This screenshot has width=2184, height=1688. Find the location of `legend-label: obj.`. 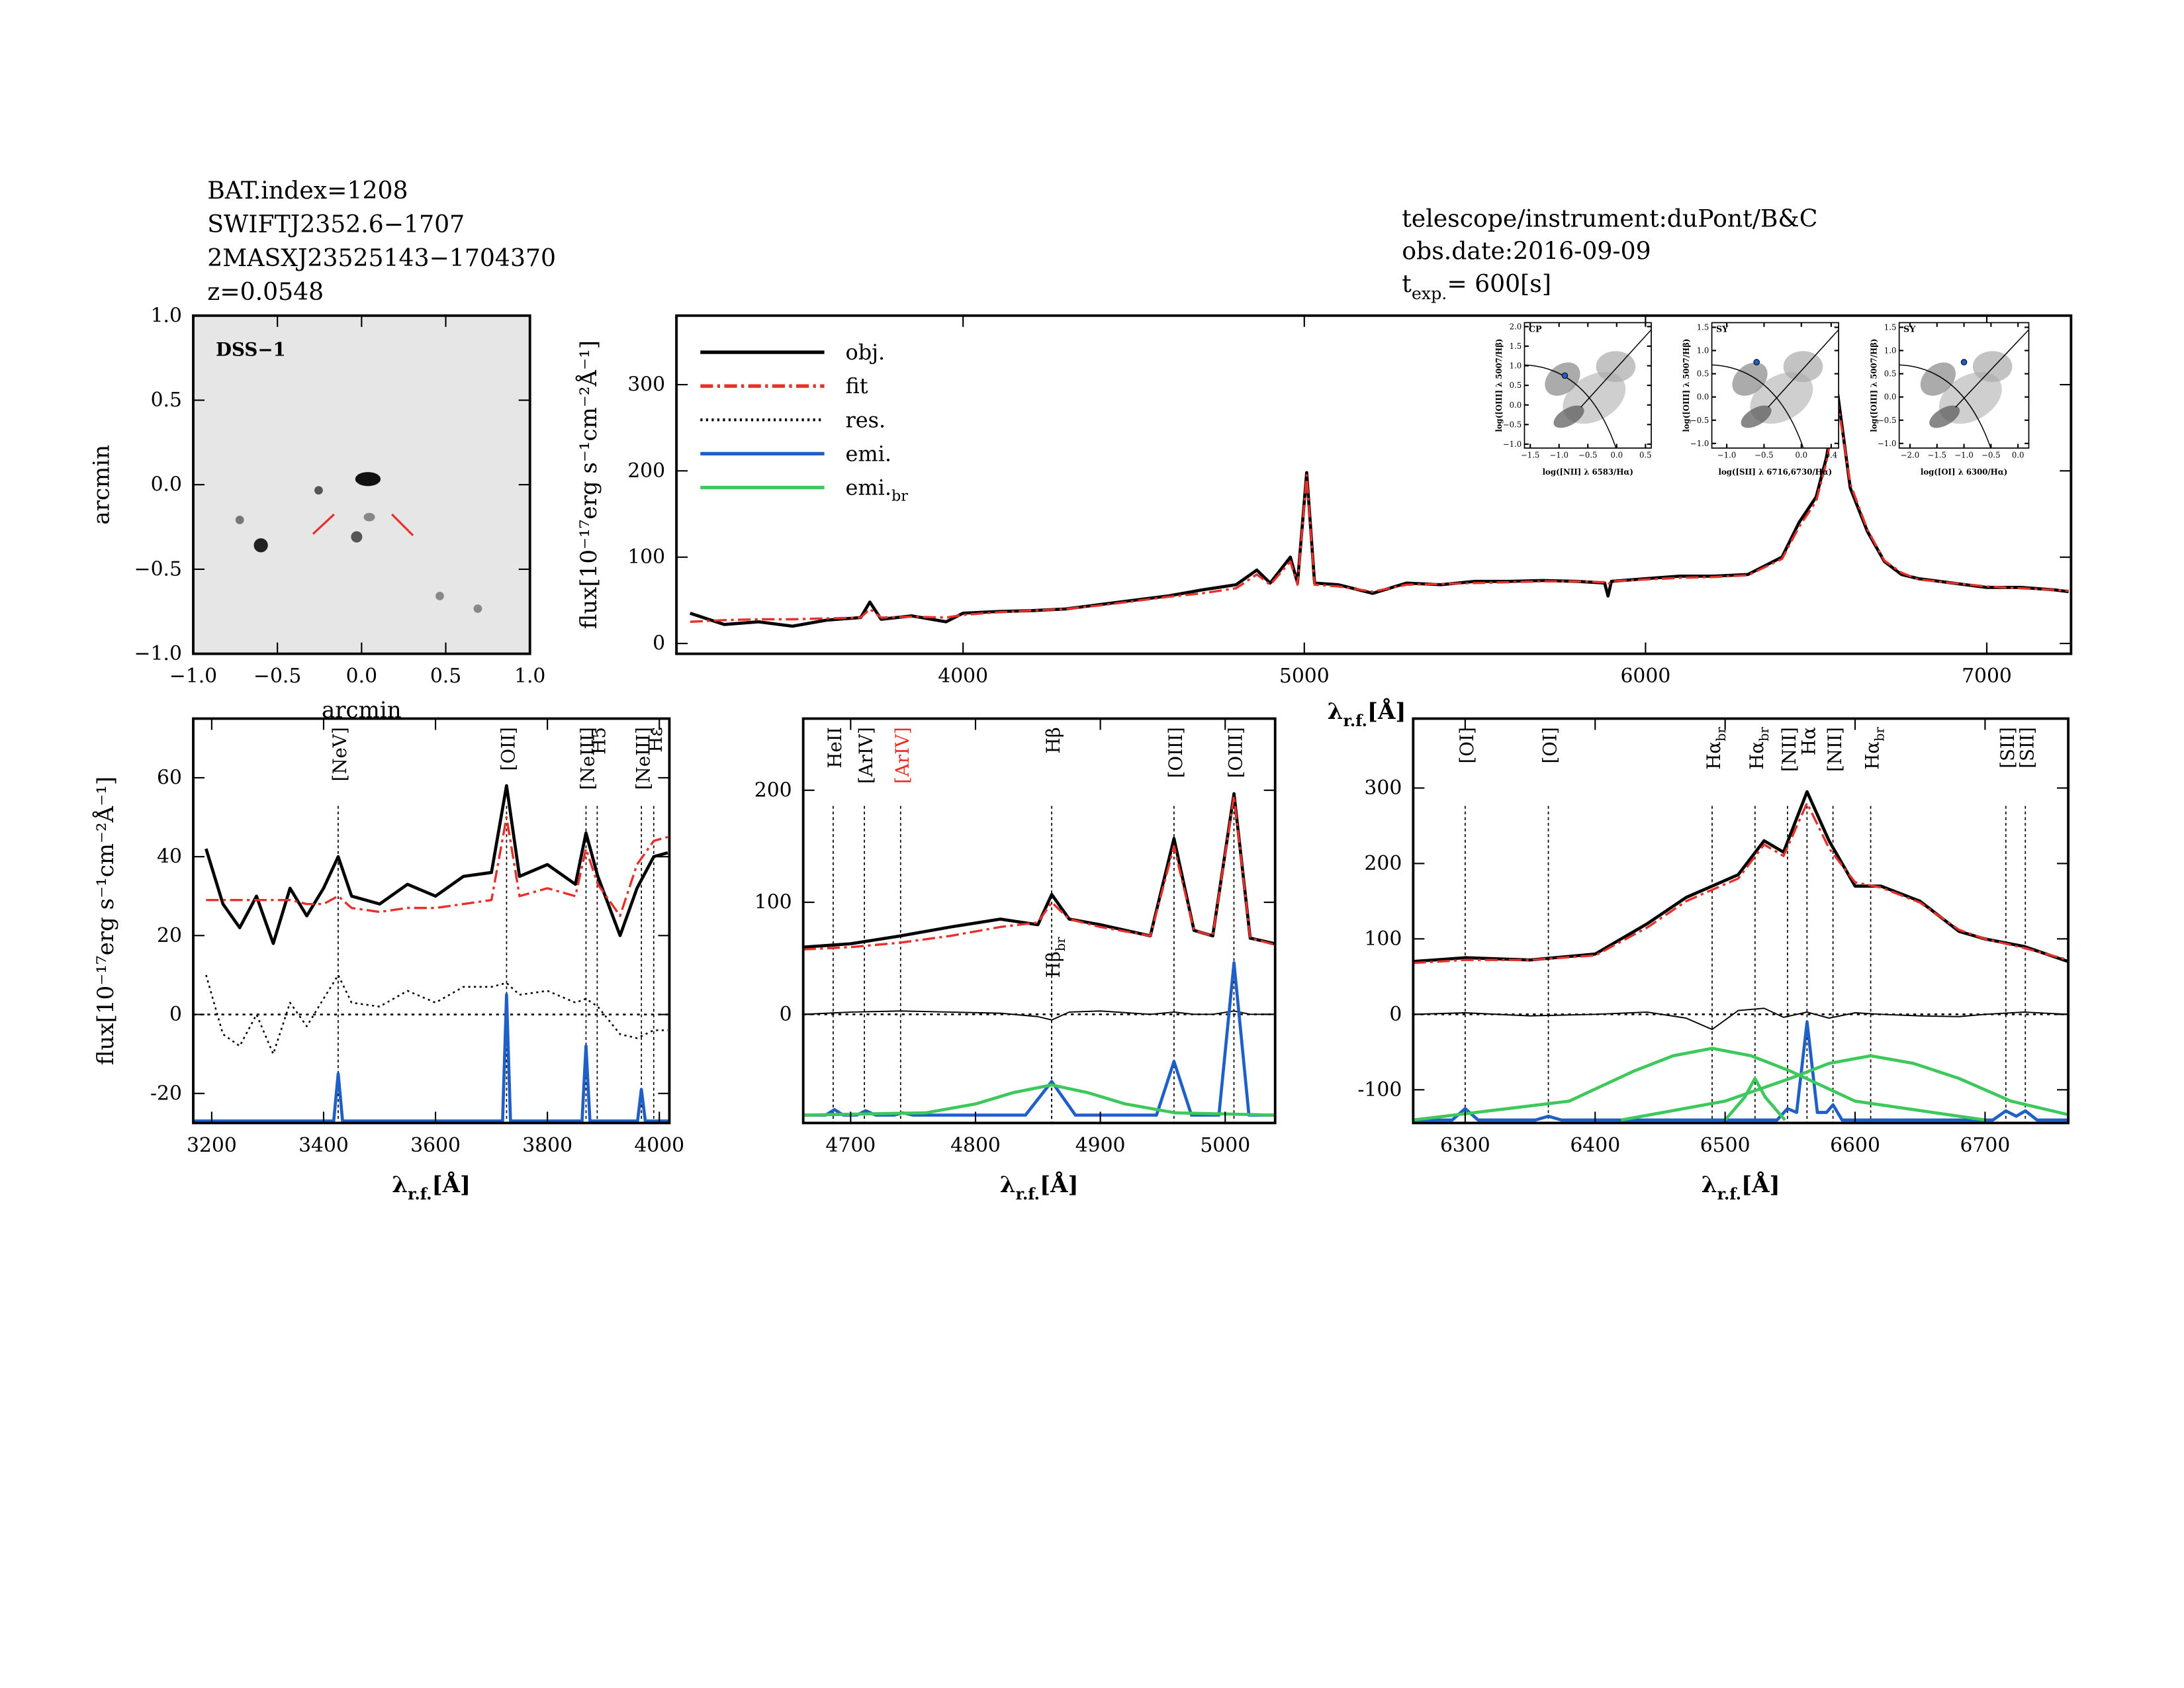

legend-label: obj. is located at coordinates (866, 352).